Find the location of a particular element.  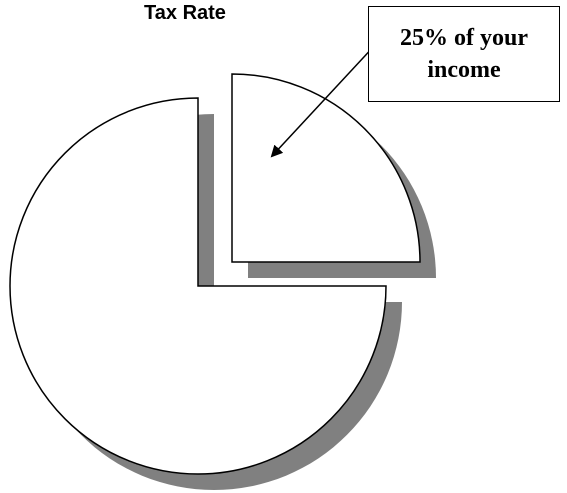

callout-line-2: income is located at coordinates (464, 70).